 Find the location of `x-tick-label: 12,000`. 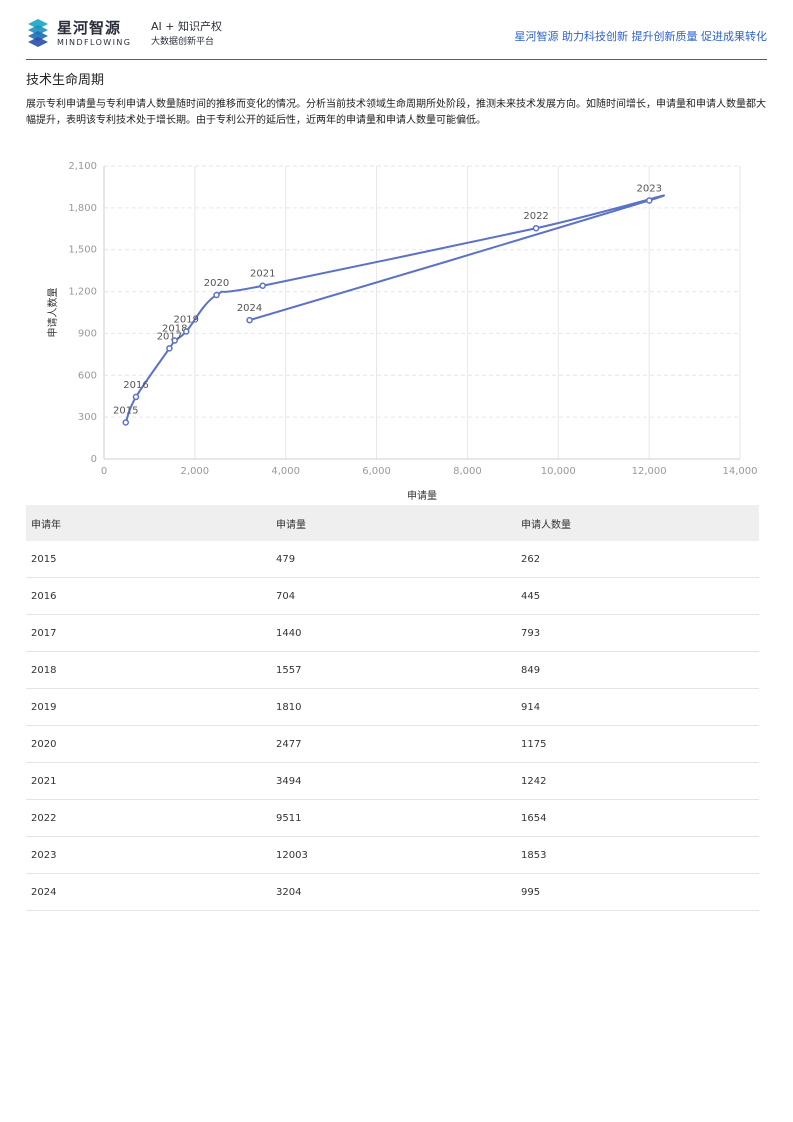

x-tick-label: 12,000 is located at coordinates (649, 471).